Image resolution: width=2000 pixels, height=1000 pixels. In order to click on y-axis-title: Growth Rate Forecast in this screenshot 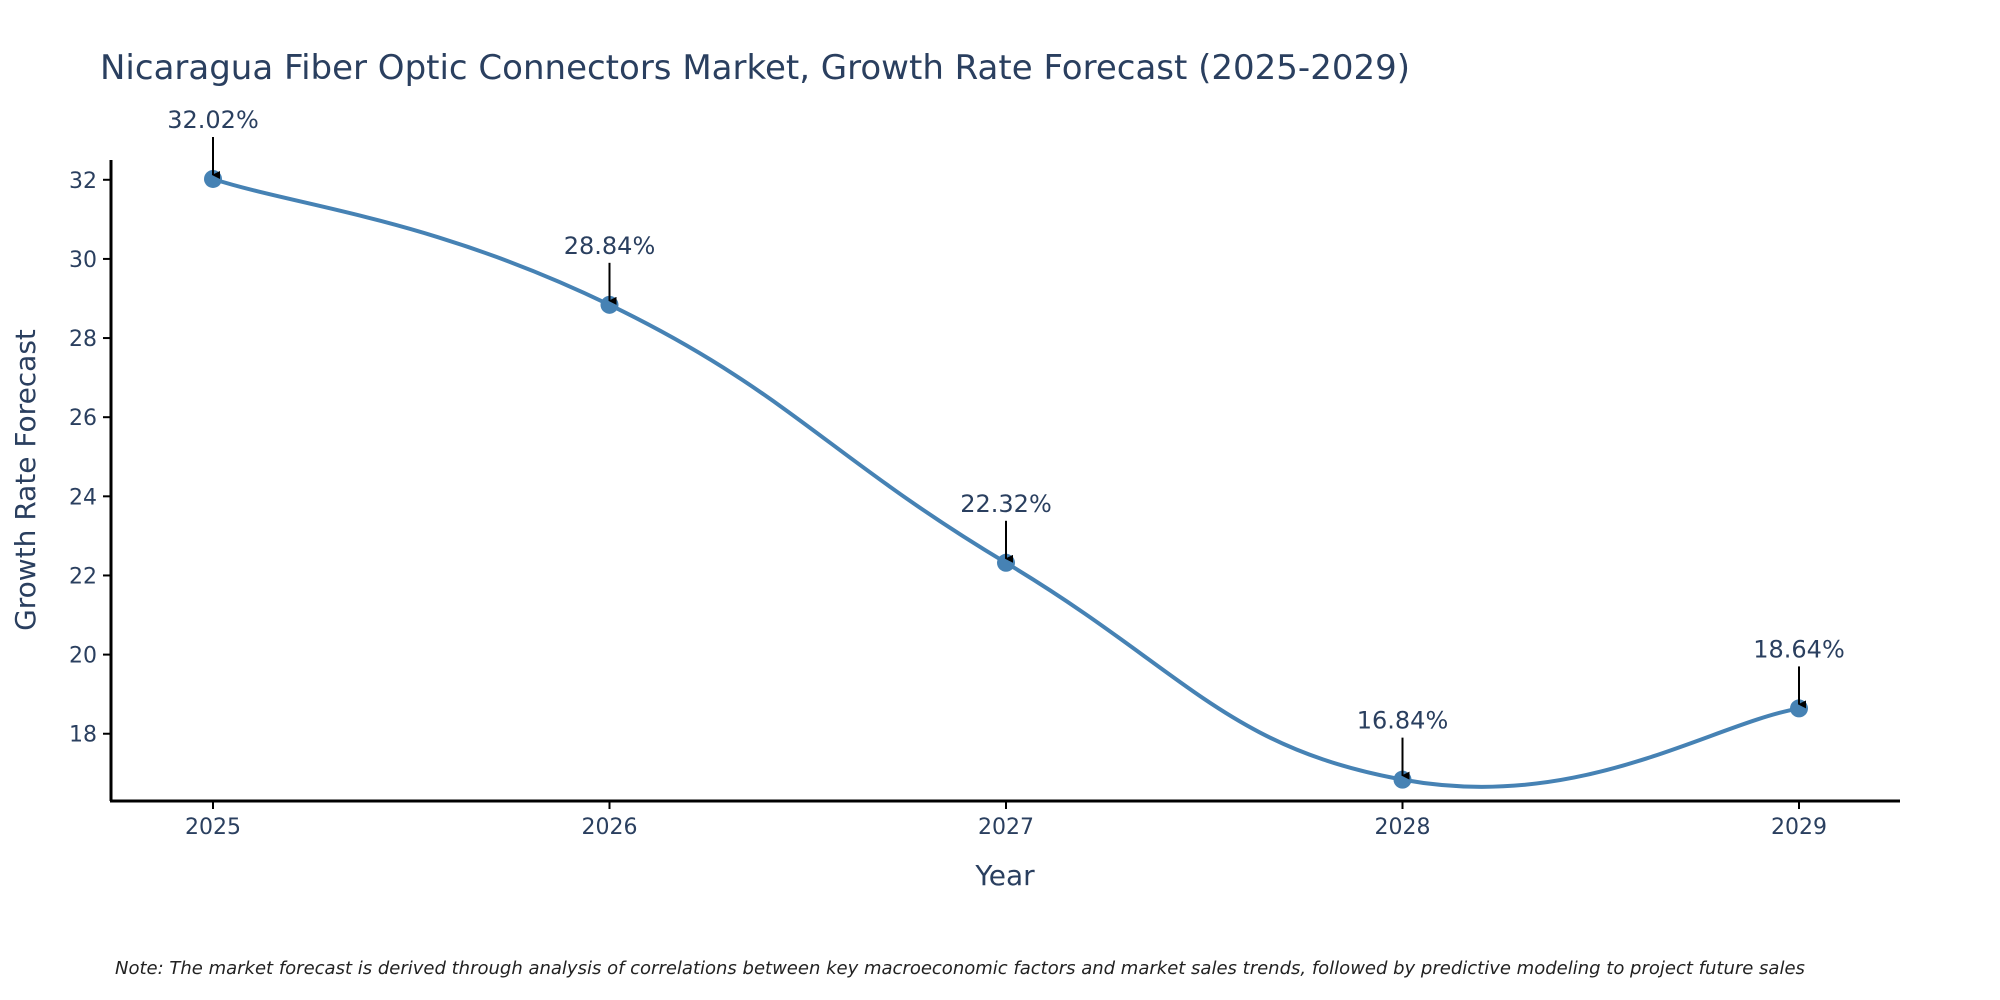, I will do `click(25, 480)`.